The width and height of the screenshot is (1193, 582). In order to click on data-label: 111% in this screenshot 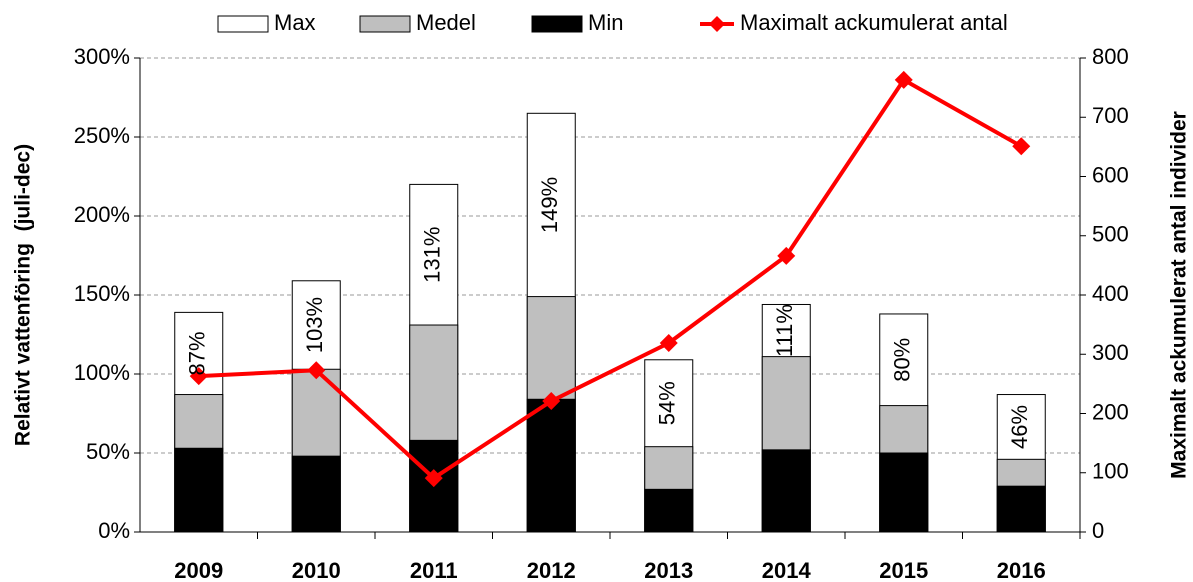, I will do `click(784, 330)`.